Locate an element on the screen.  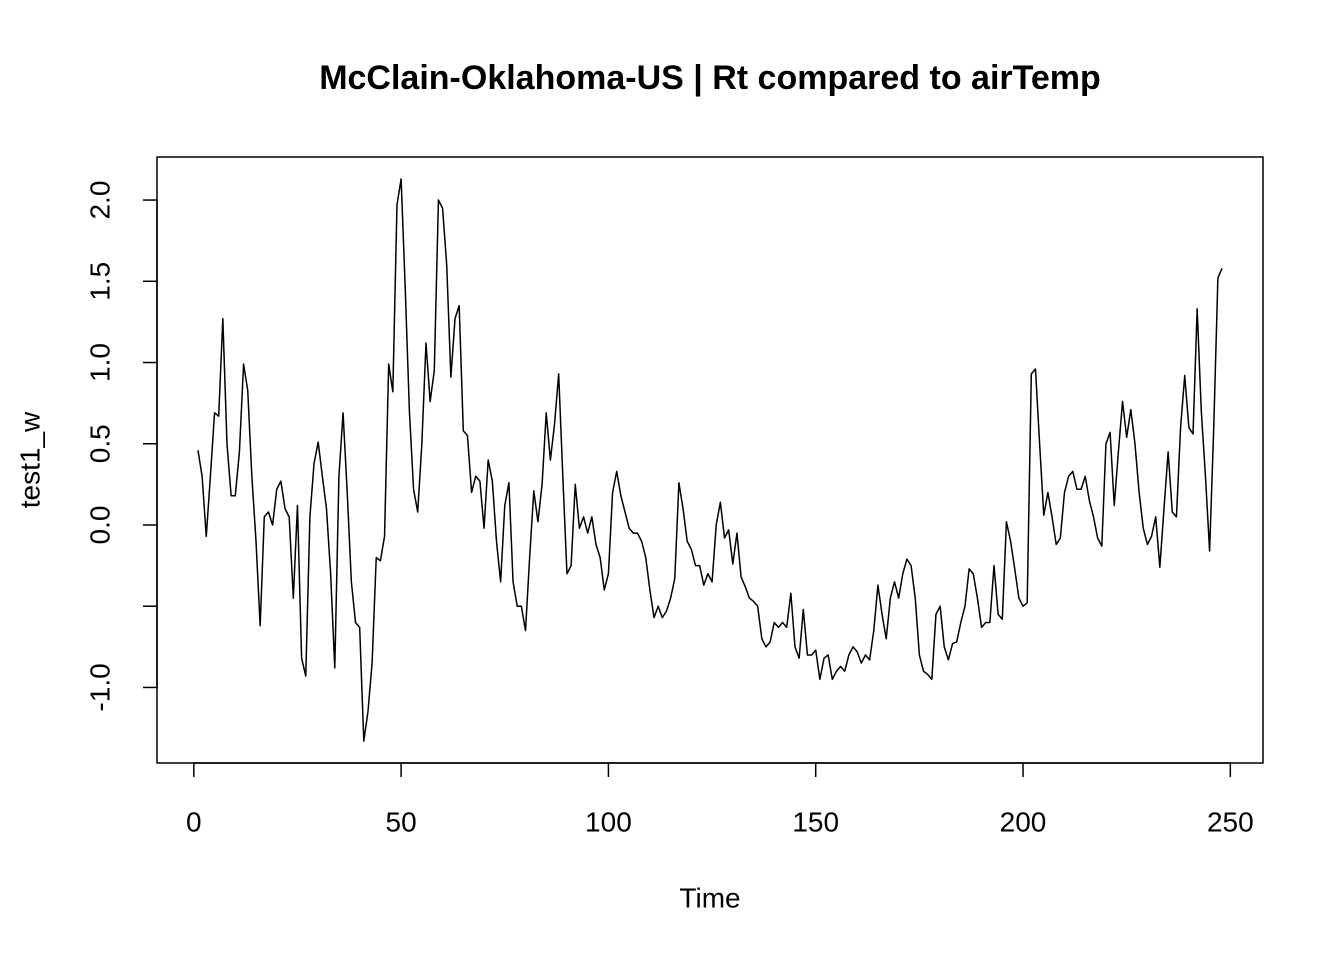
x-tick-label: 150 is located at coordinates (815, 821).